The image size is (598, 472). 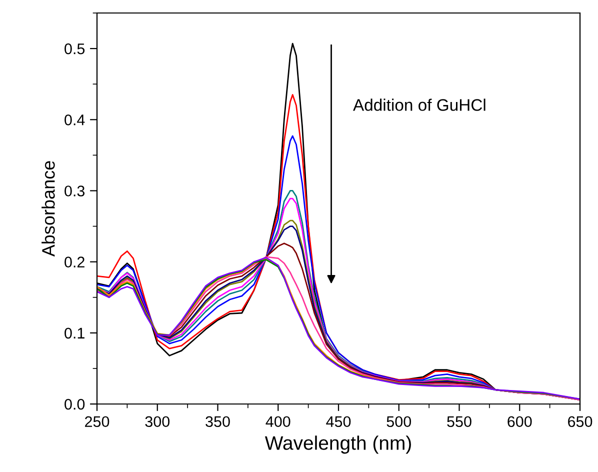 What do you see at coordinates (74, 404) in the screenshot?
I see `y-tick-label: 0.0` at bounding box center [74, 404].